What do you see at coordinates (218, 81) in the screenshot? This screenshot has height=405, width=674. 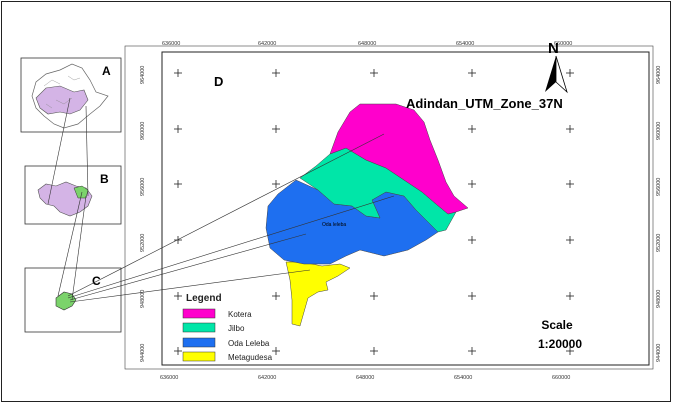 I see `panel-label-d: D` at bounding box center [218, 81].